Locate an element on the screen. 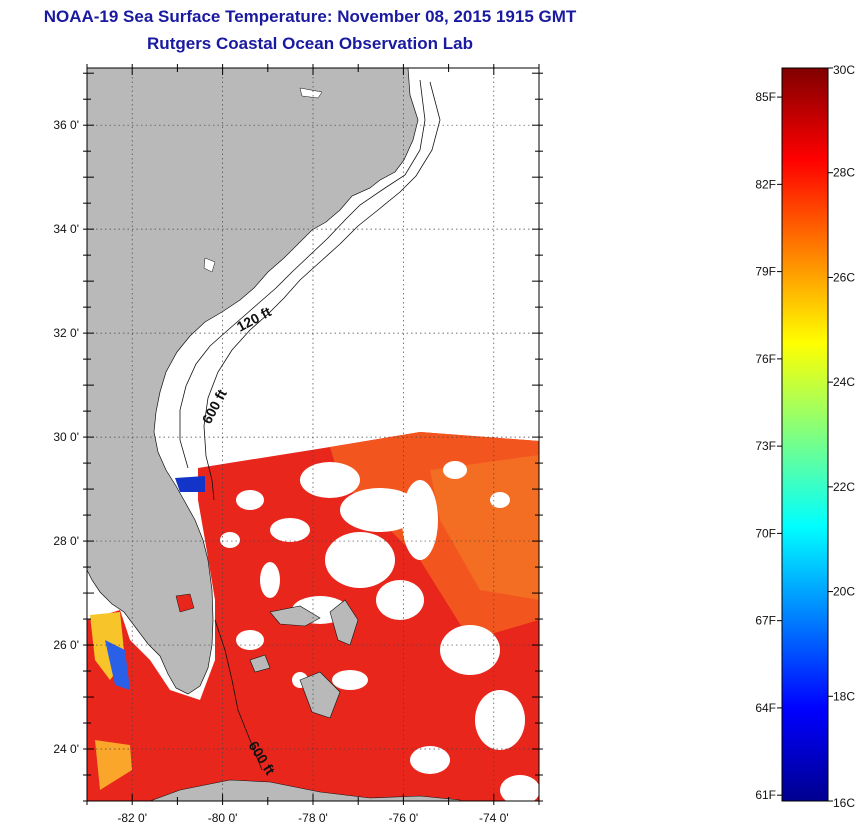 The image size is (864, 832). longitude-label: -76 0' is located at coordinates (404, 818).